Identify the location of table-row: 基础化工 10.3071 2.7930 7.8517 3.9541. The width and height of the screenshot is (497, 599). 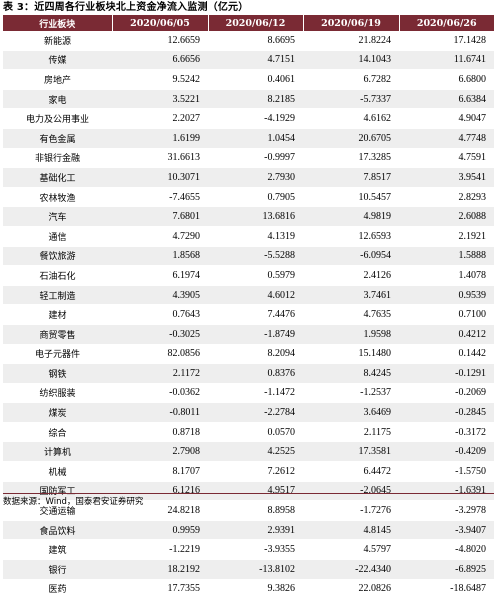
(248, 177).